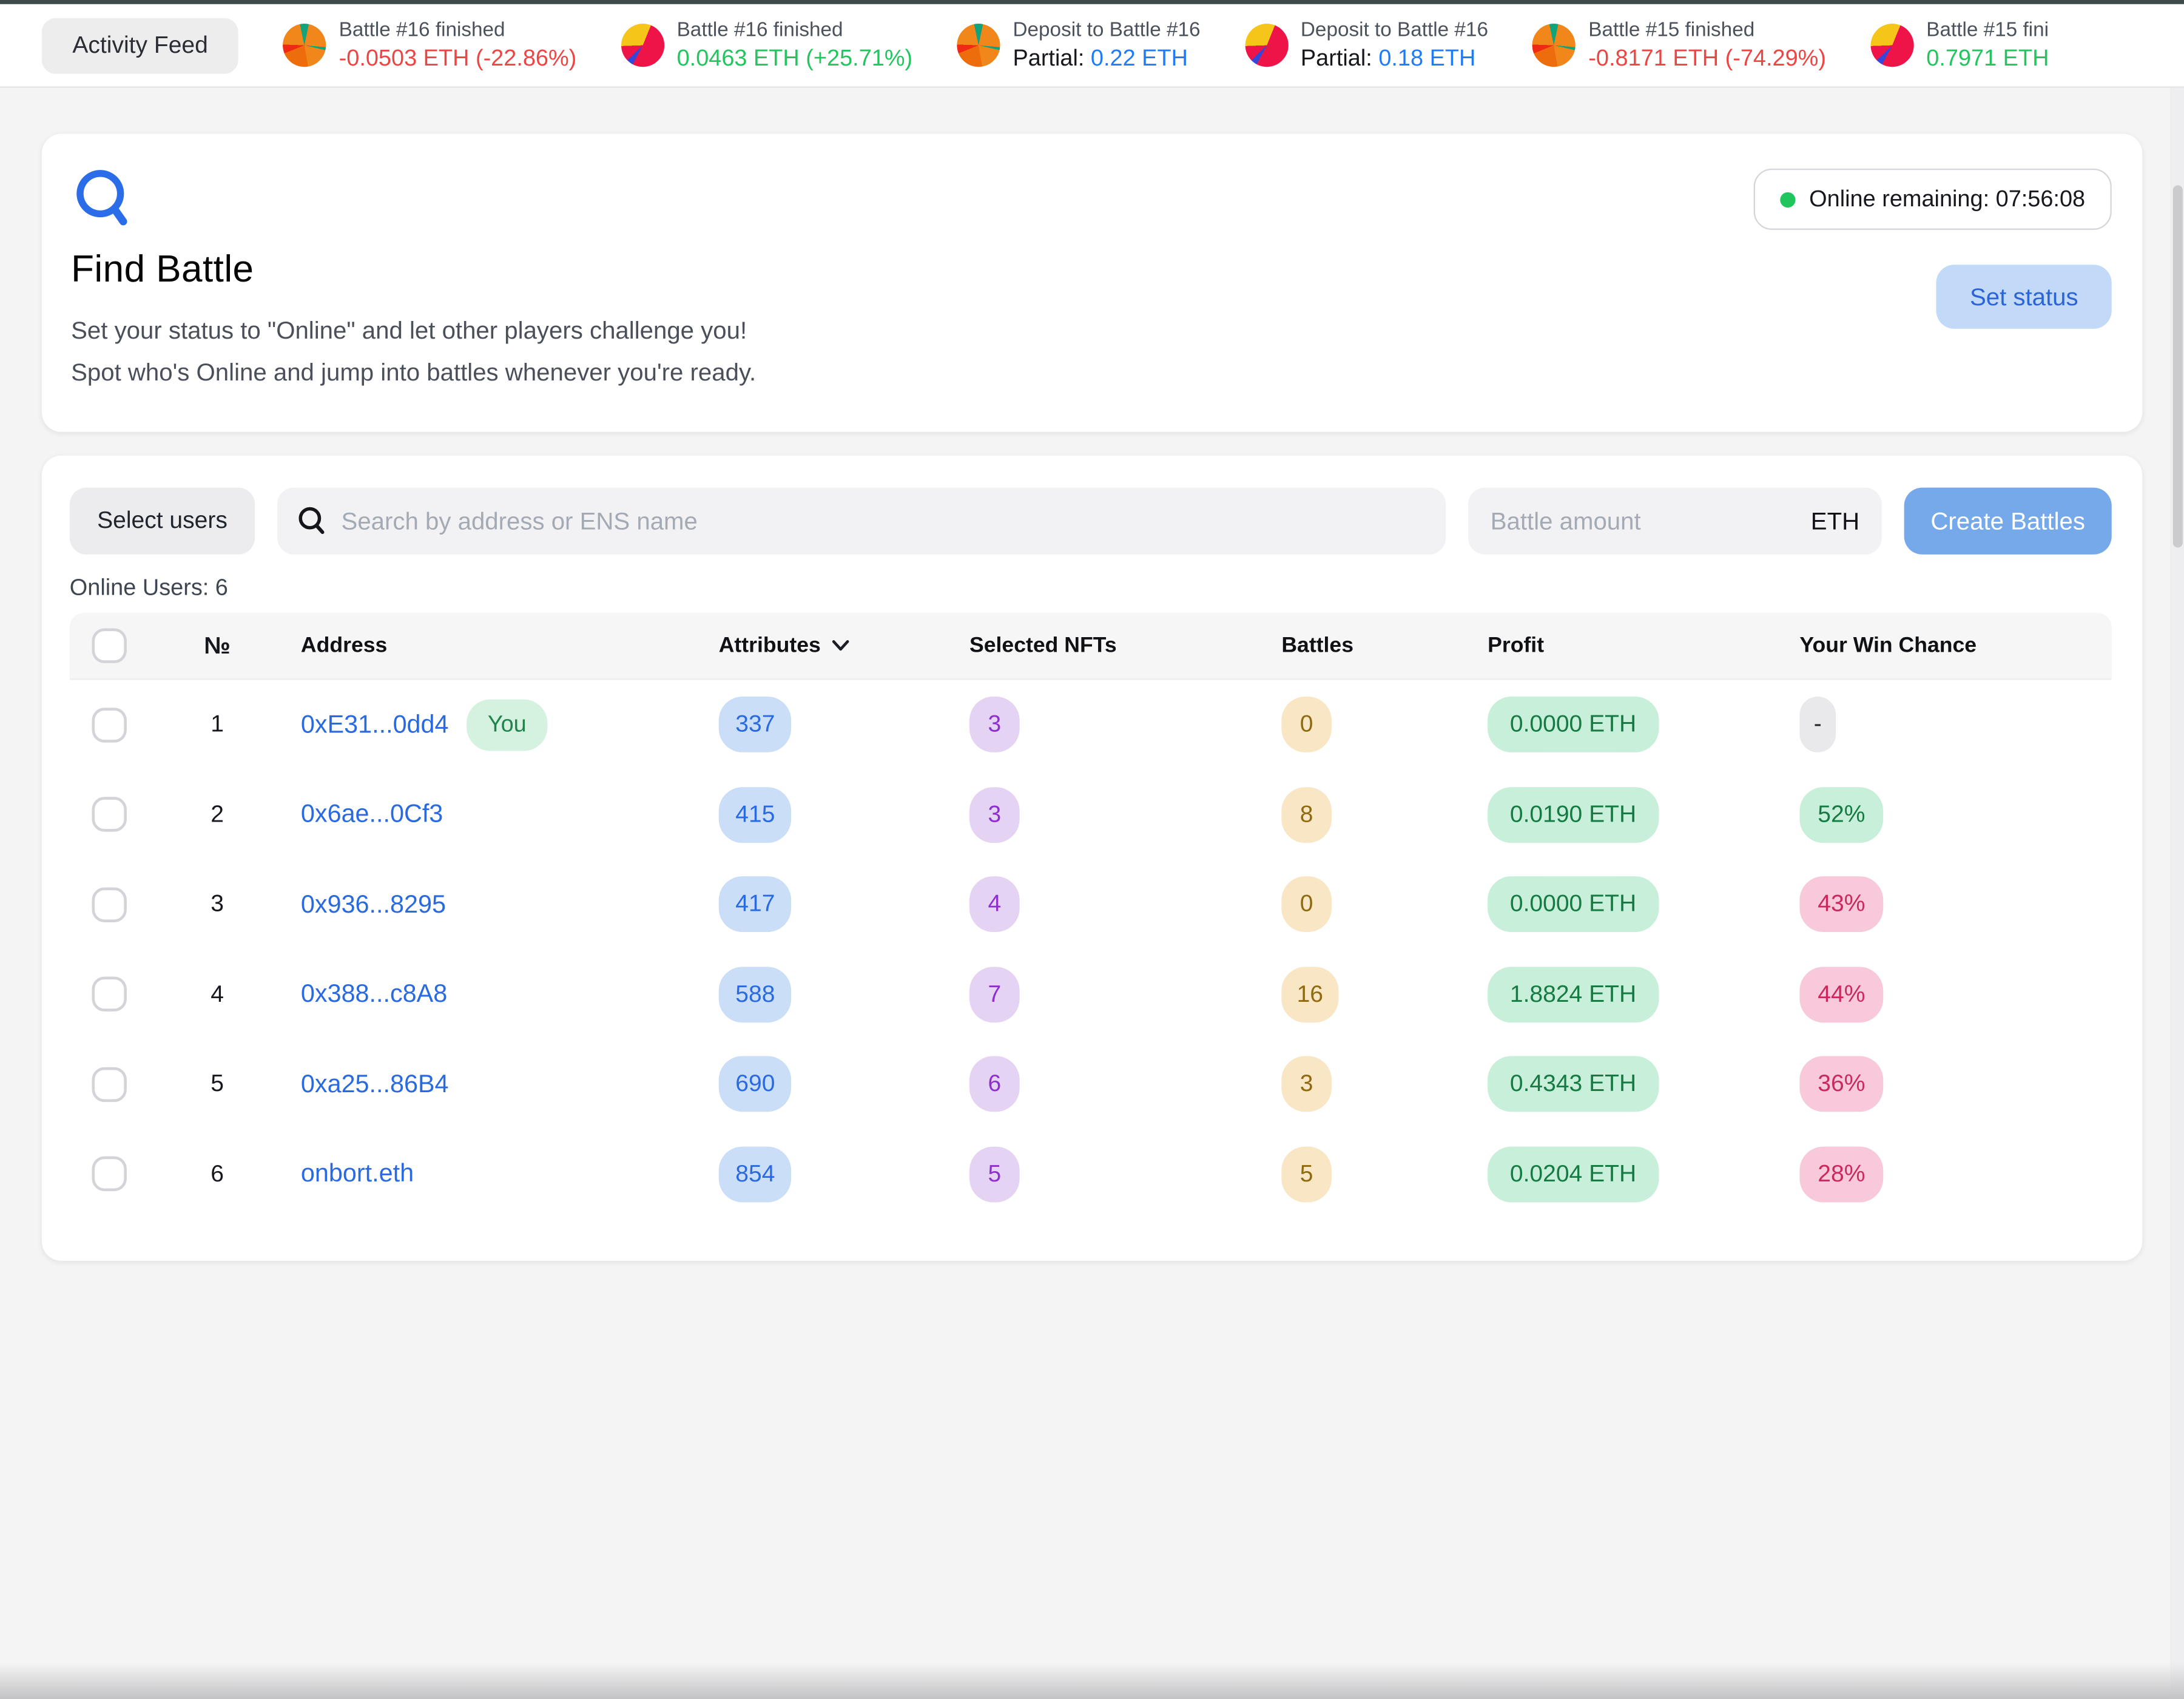  I want to click on attributes-pill: 854, so click(755, 1174).